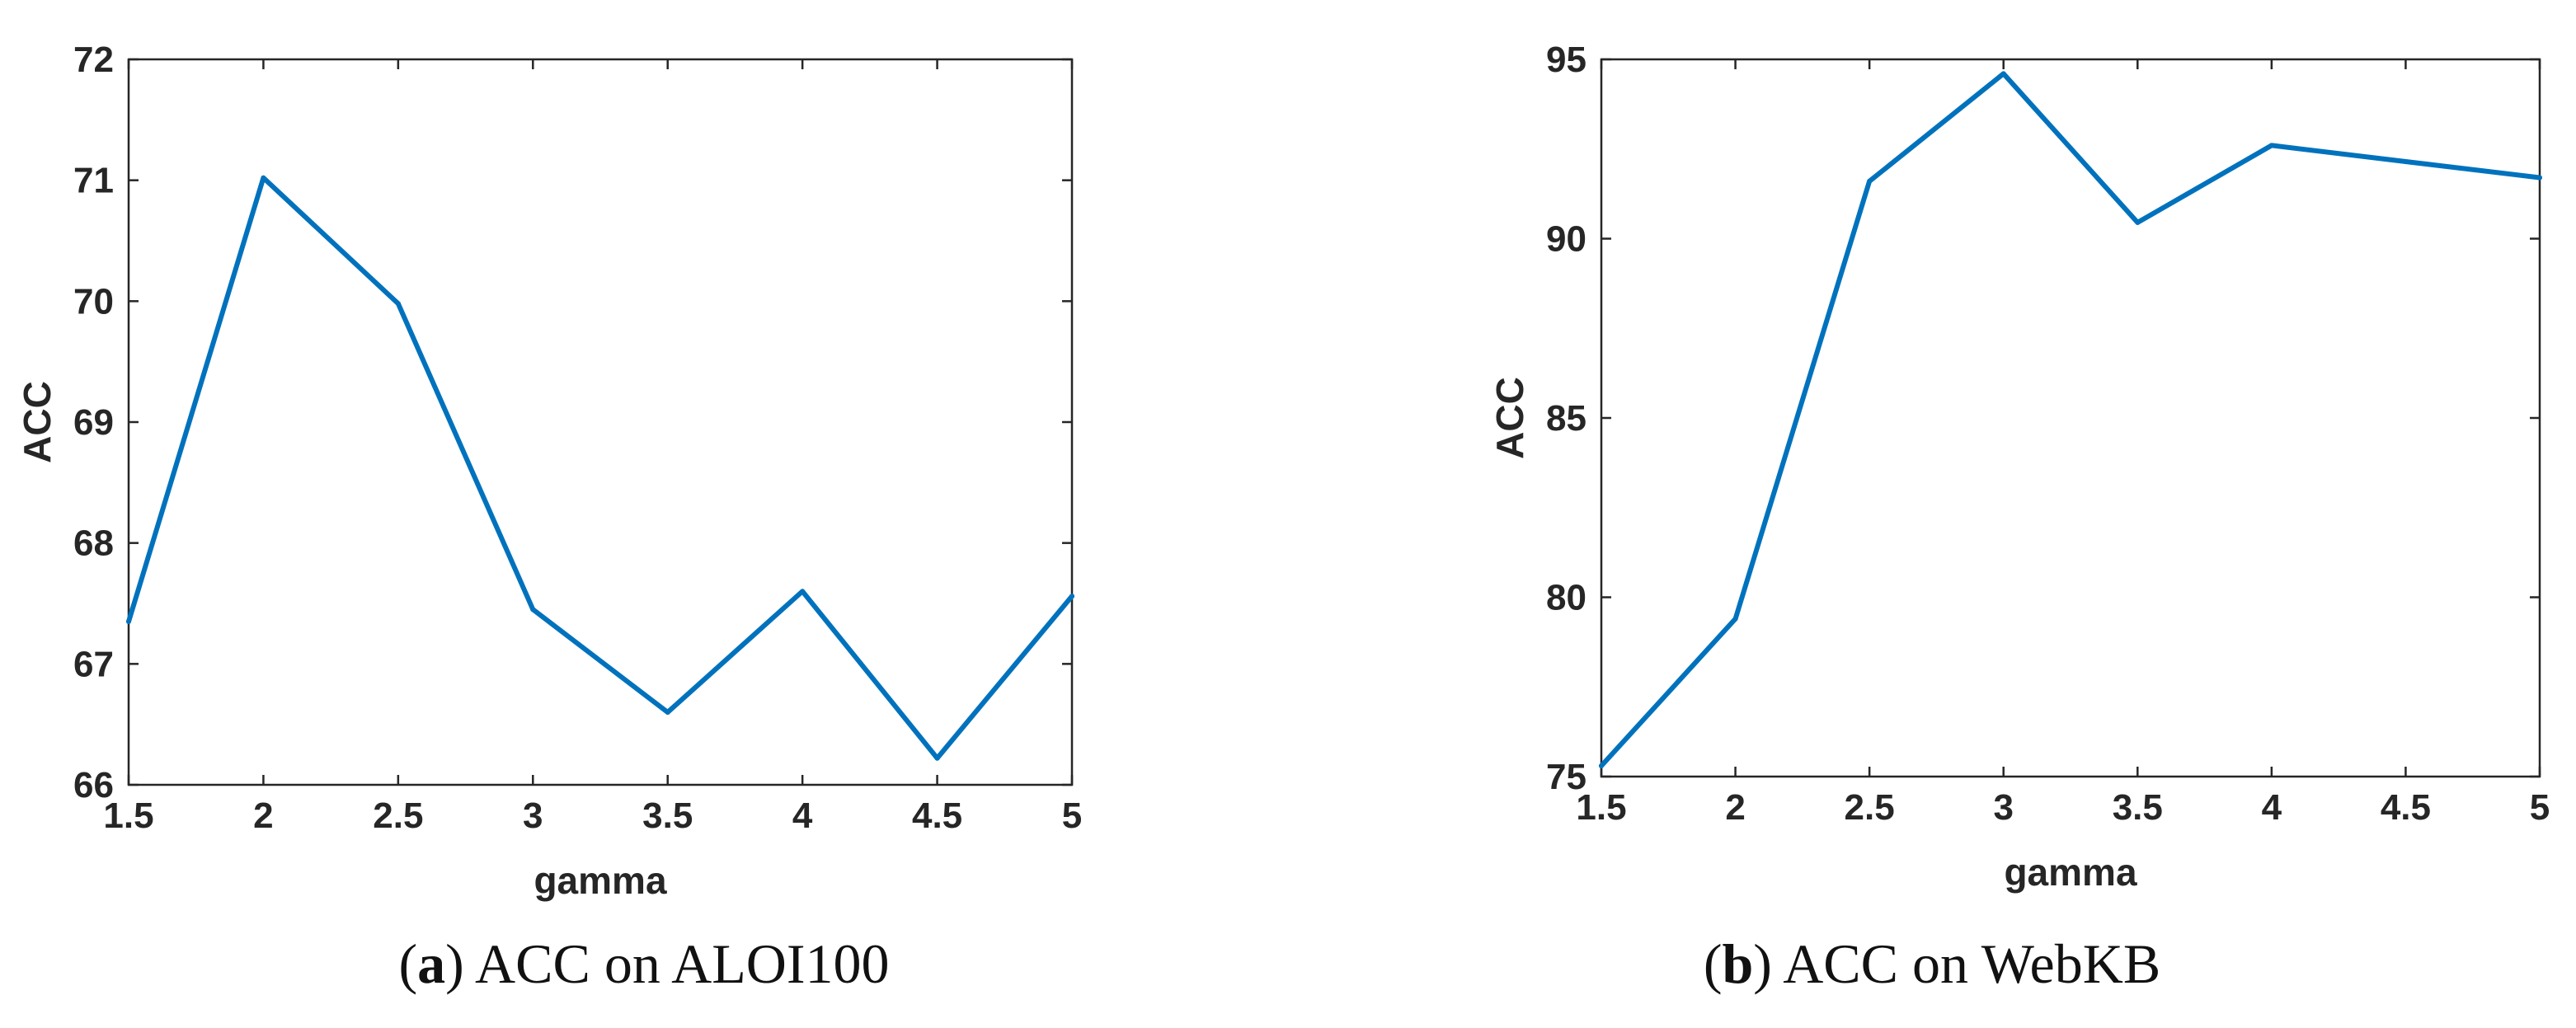 This screenshot has width=2576, height=1028. Describe the element at coordinates (1566, 60) in the screenshot. I see `y-tick-label: 95` at that location.